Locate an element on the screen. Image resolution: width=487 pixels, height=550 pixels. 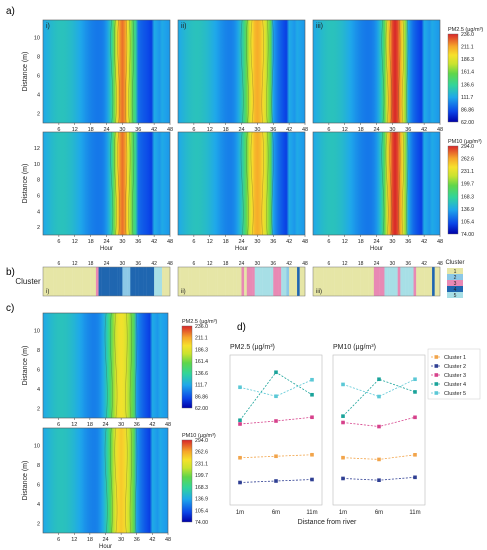
colorbar-tick-label: 105.4 is located at coordinates (467, 222).